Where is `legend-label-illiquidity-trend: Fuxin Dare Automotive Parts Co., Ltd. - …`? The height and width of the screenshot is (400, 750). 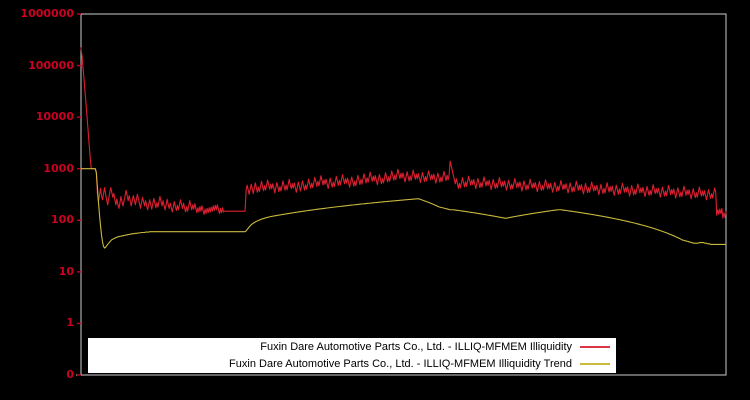 legend-label-illiquidity-trend: Fuxin Dare Automotive Parts Co., Ltd. - … is located at coordinates (400, 363).